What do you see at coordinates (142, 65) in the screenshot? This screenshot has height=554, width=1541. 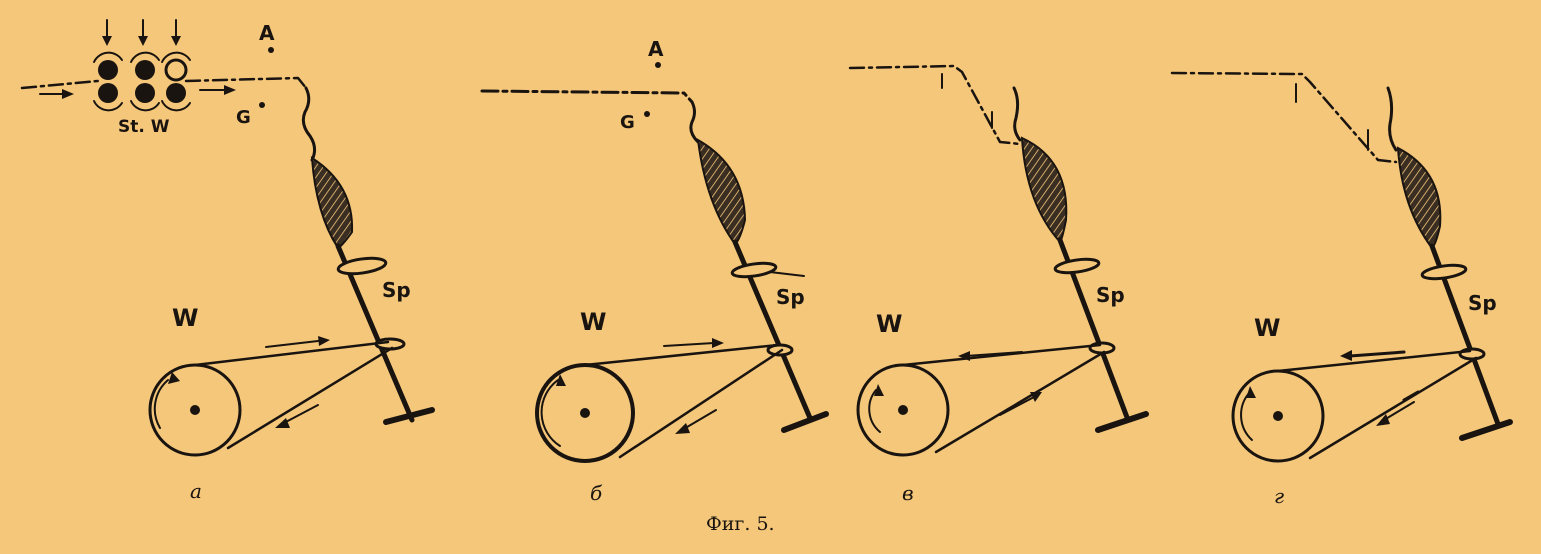 I see `drafting-rollers` at bounding box center [142, 65].